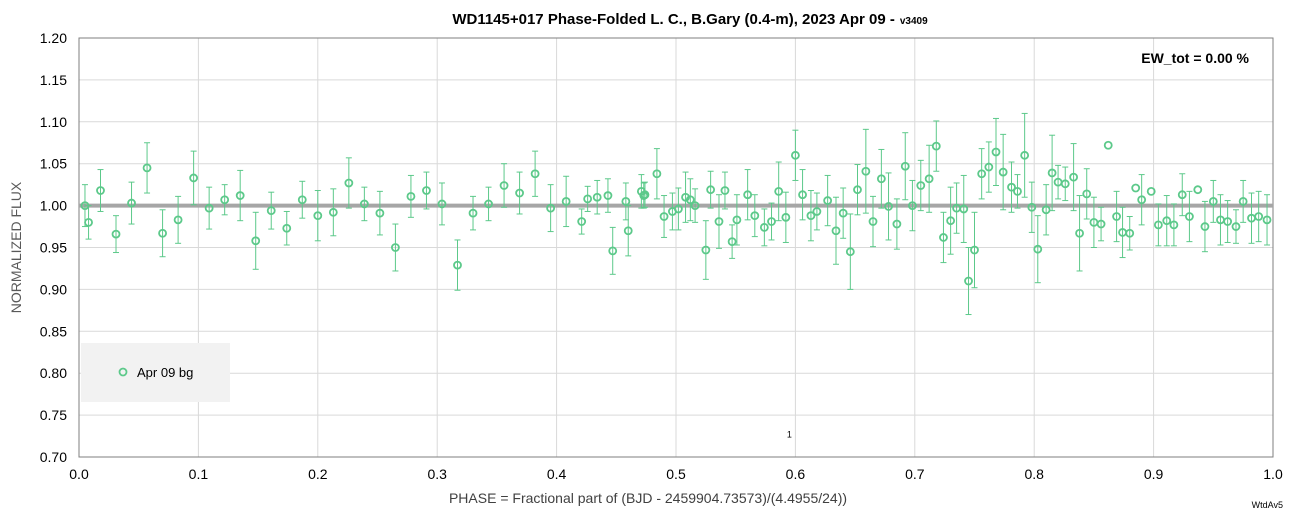 The width and height of the screenshot is (1294, 518). What do you see at coordinates (165, 372) in the screenshot?
I see `legend-entry-apr-09-bg: Apr 09 bg` at bounding box center [165, 372].